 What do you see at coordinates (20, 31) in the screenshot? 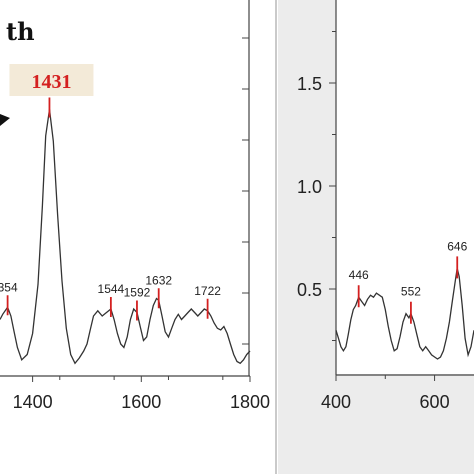
I see `chart-title-fragment: th` at bounding box center [20, 31].